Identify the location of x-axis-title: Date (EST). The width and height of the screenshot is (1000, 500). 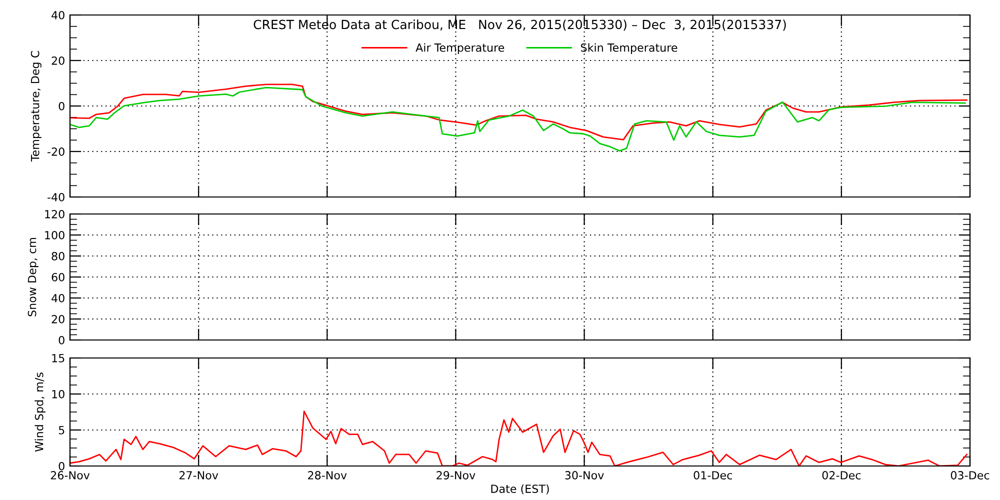
(520, 489).